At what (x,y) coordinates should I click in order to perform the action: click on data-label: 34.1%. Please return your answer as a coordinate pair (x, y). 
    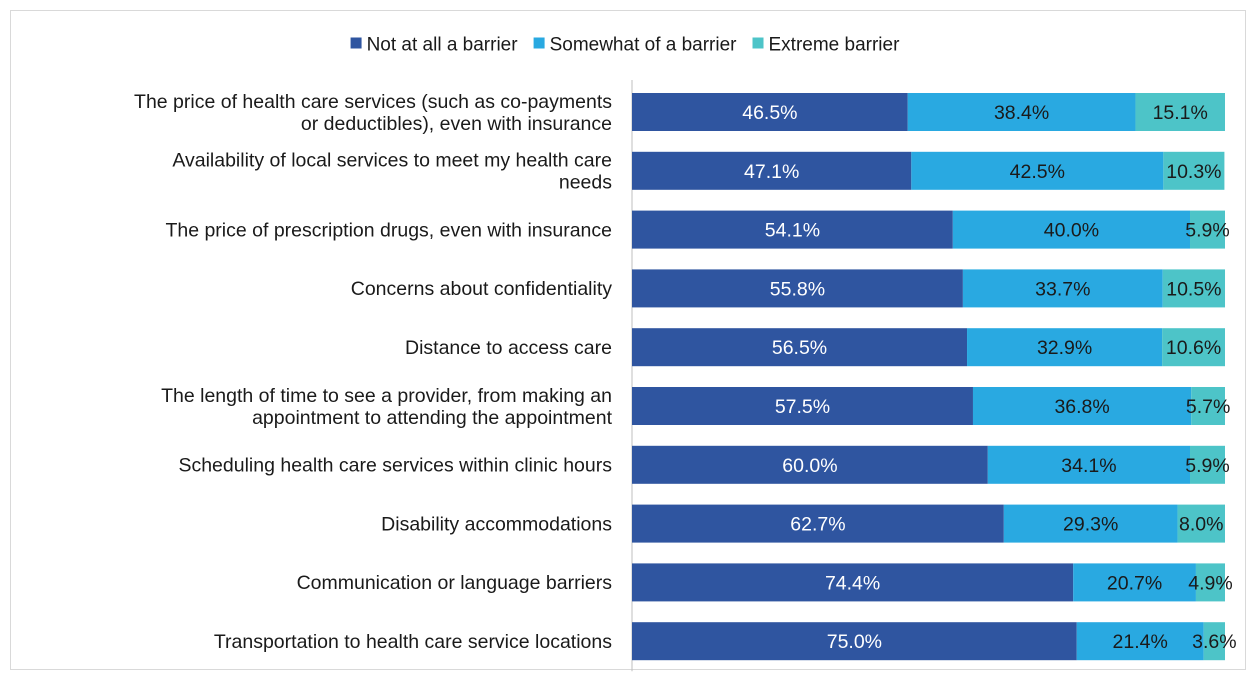
    Looking at the image, I should click on (1088, 466).